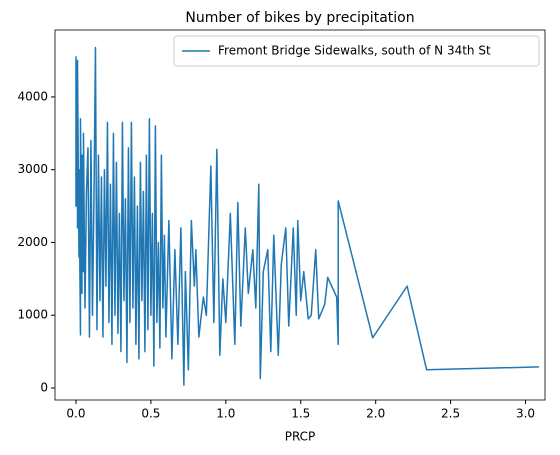  What do you see at coordinates (75, 414) in the screenshot?
I see `x-tick-label: 0.0` at bounding box center [75, 414].